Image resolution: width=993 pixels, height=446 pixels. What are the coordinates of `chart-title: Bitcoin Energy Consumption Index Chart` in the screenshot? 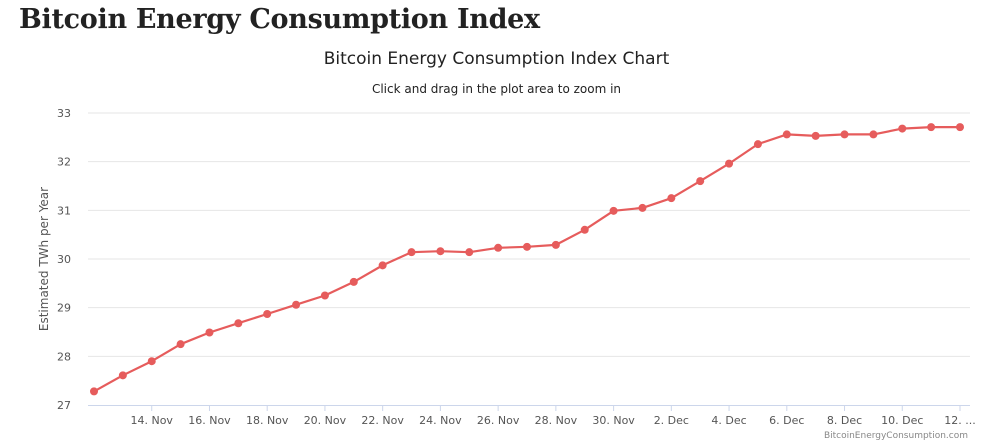 It's located at (496, 59).